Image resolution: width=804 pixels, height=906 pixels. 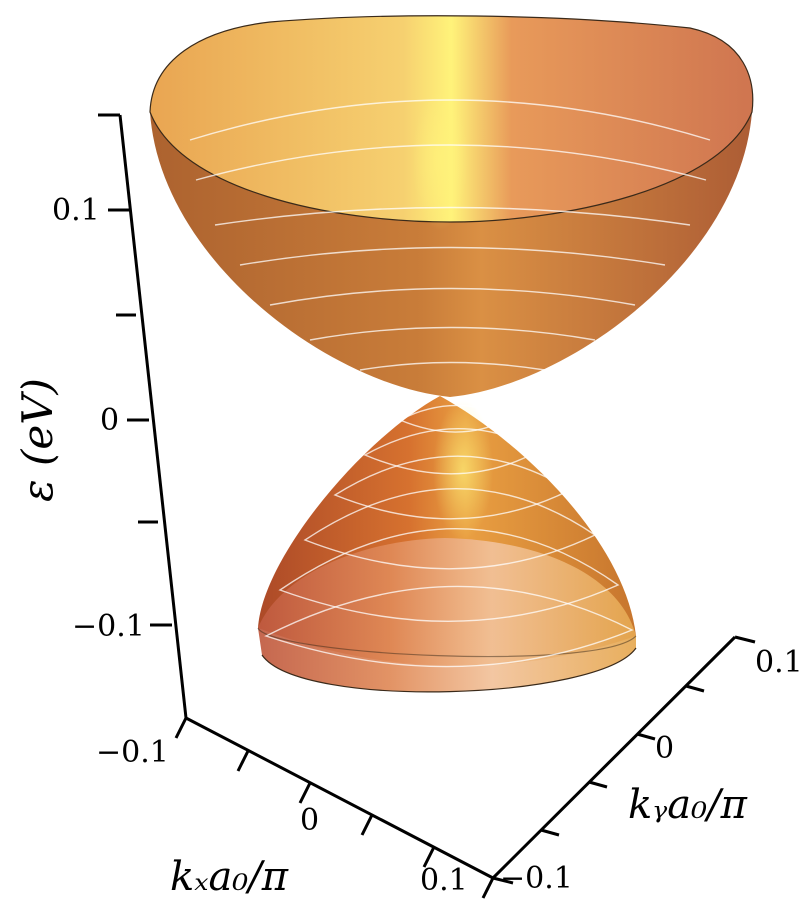 I want to click on z-tick-label: −0.1, so click(x=108, y=626).